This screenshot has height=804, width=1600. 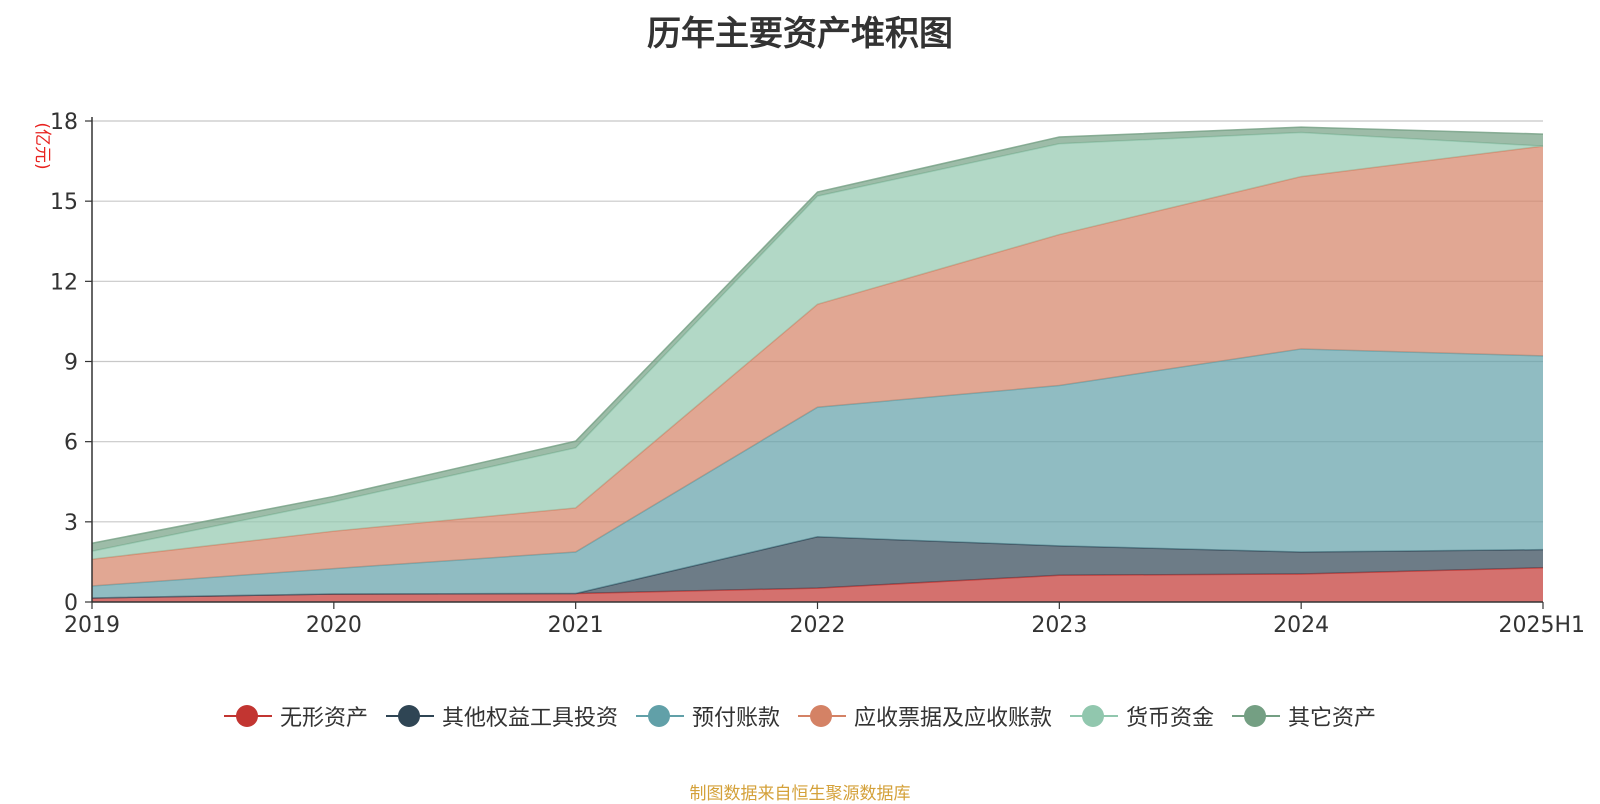 I want to click on x-tick-label: 2025H1, so click(x=1541, y=625).